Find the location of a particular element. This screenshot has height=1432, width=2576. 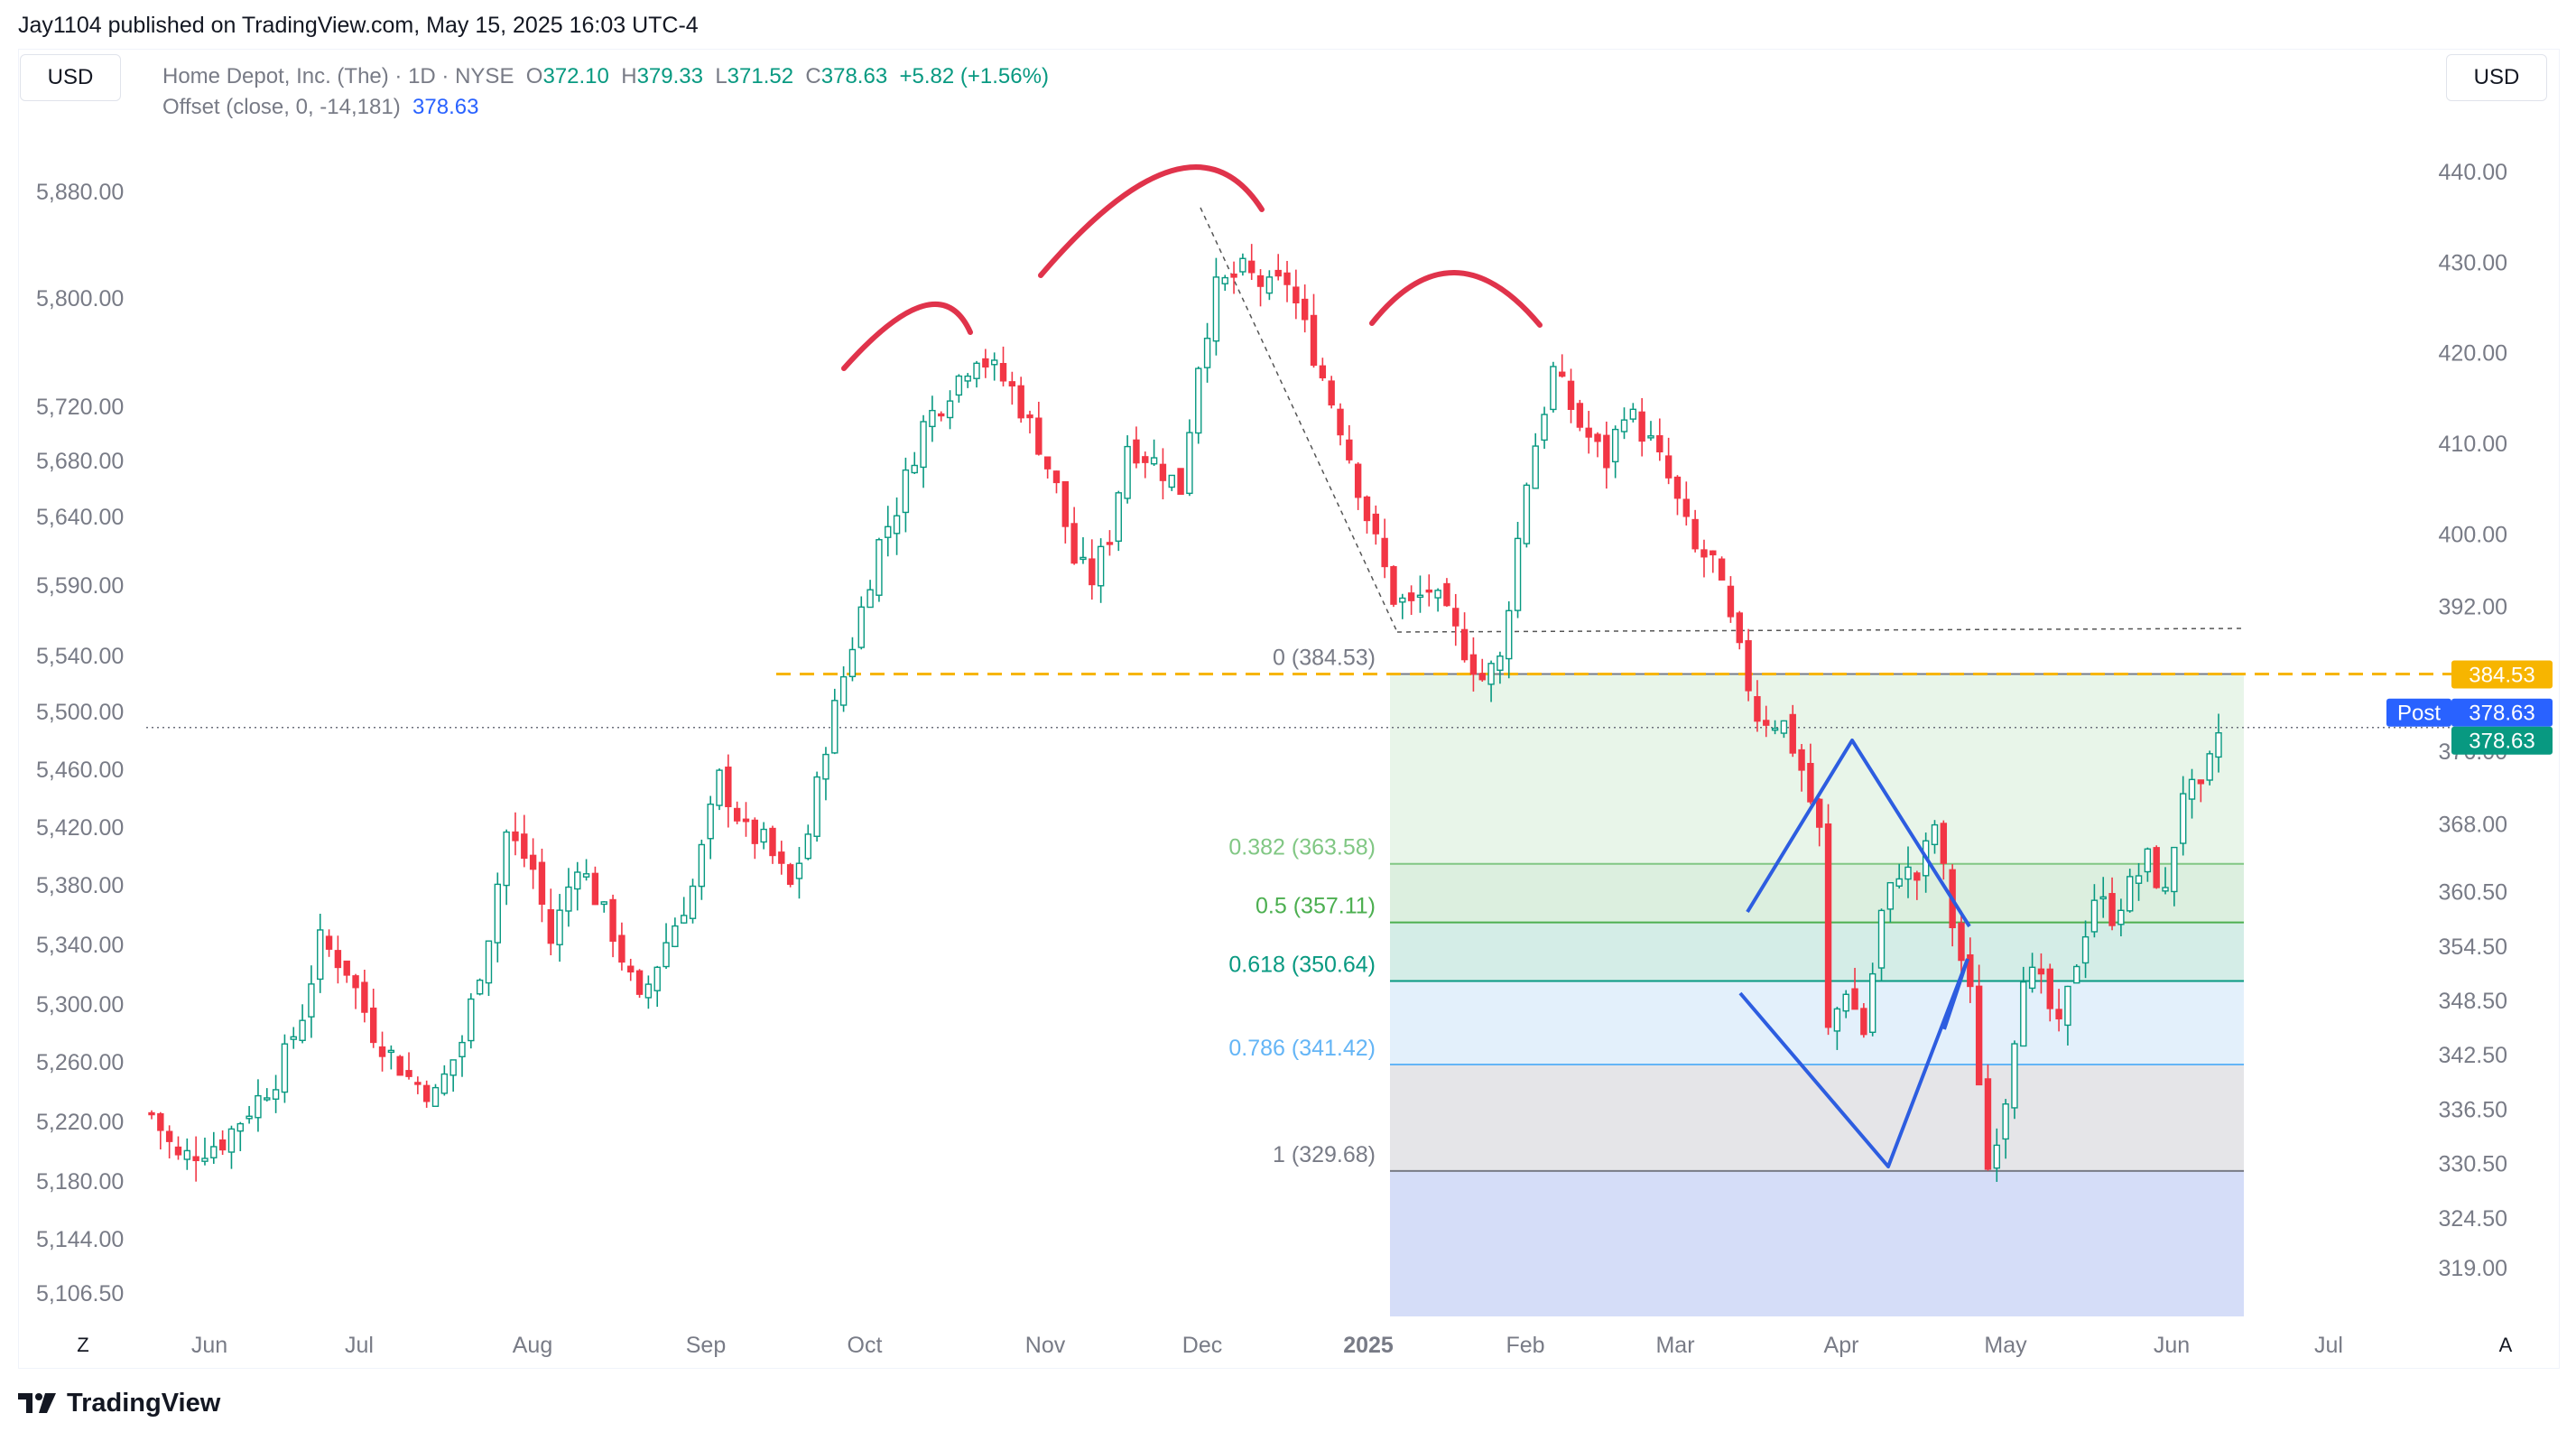

currency-button-left: USD is located at coordinates (71, 78).